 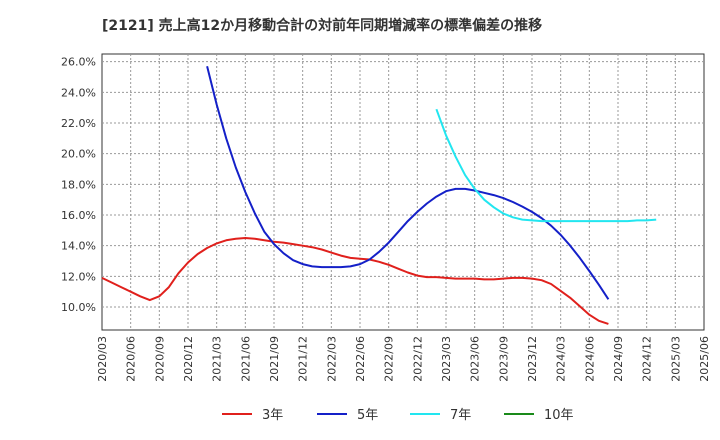 I want to click on x-tick-label: 2023/12, so click(x=532, y=359).